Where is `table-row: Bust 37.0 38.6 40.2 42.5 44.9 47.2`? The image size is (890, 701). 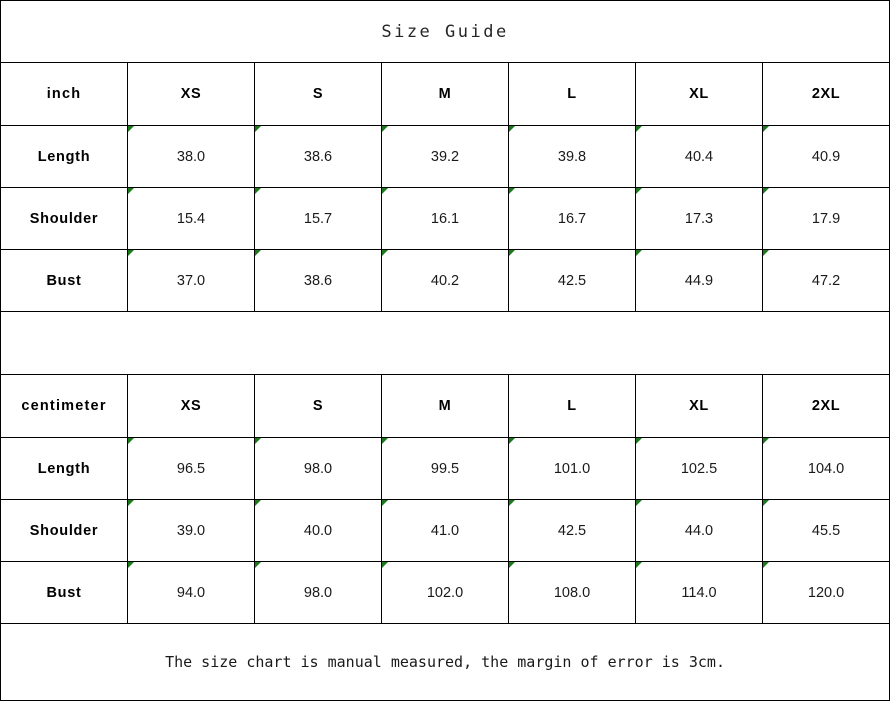 table-row: Bust 37.0 38.6 40.2 42.5 44.9 47.2 is located at coordinates (445, 280).